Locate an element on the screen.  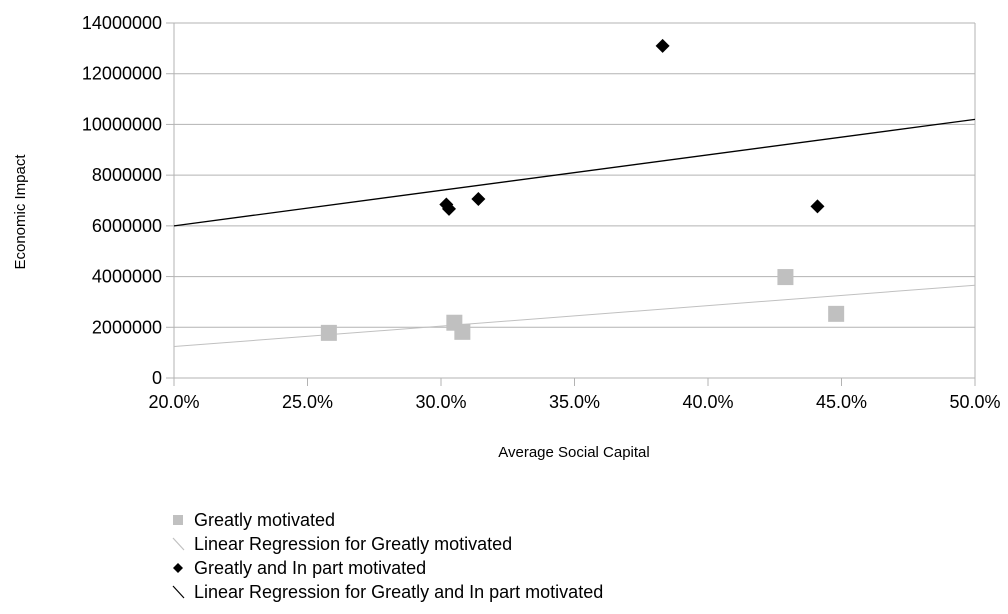
y-tick-label: 0 is located at coordinates (157, 378).